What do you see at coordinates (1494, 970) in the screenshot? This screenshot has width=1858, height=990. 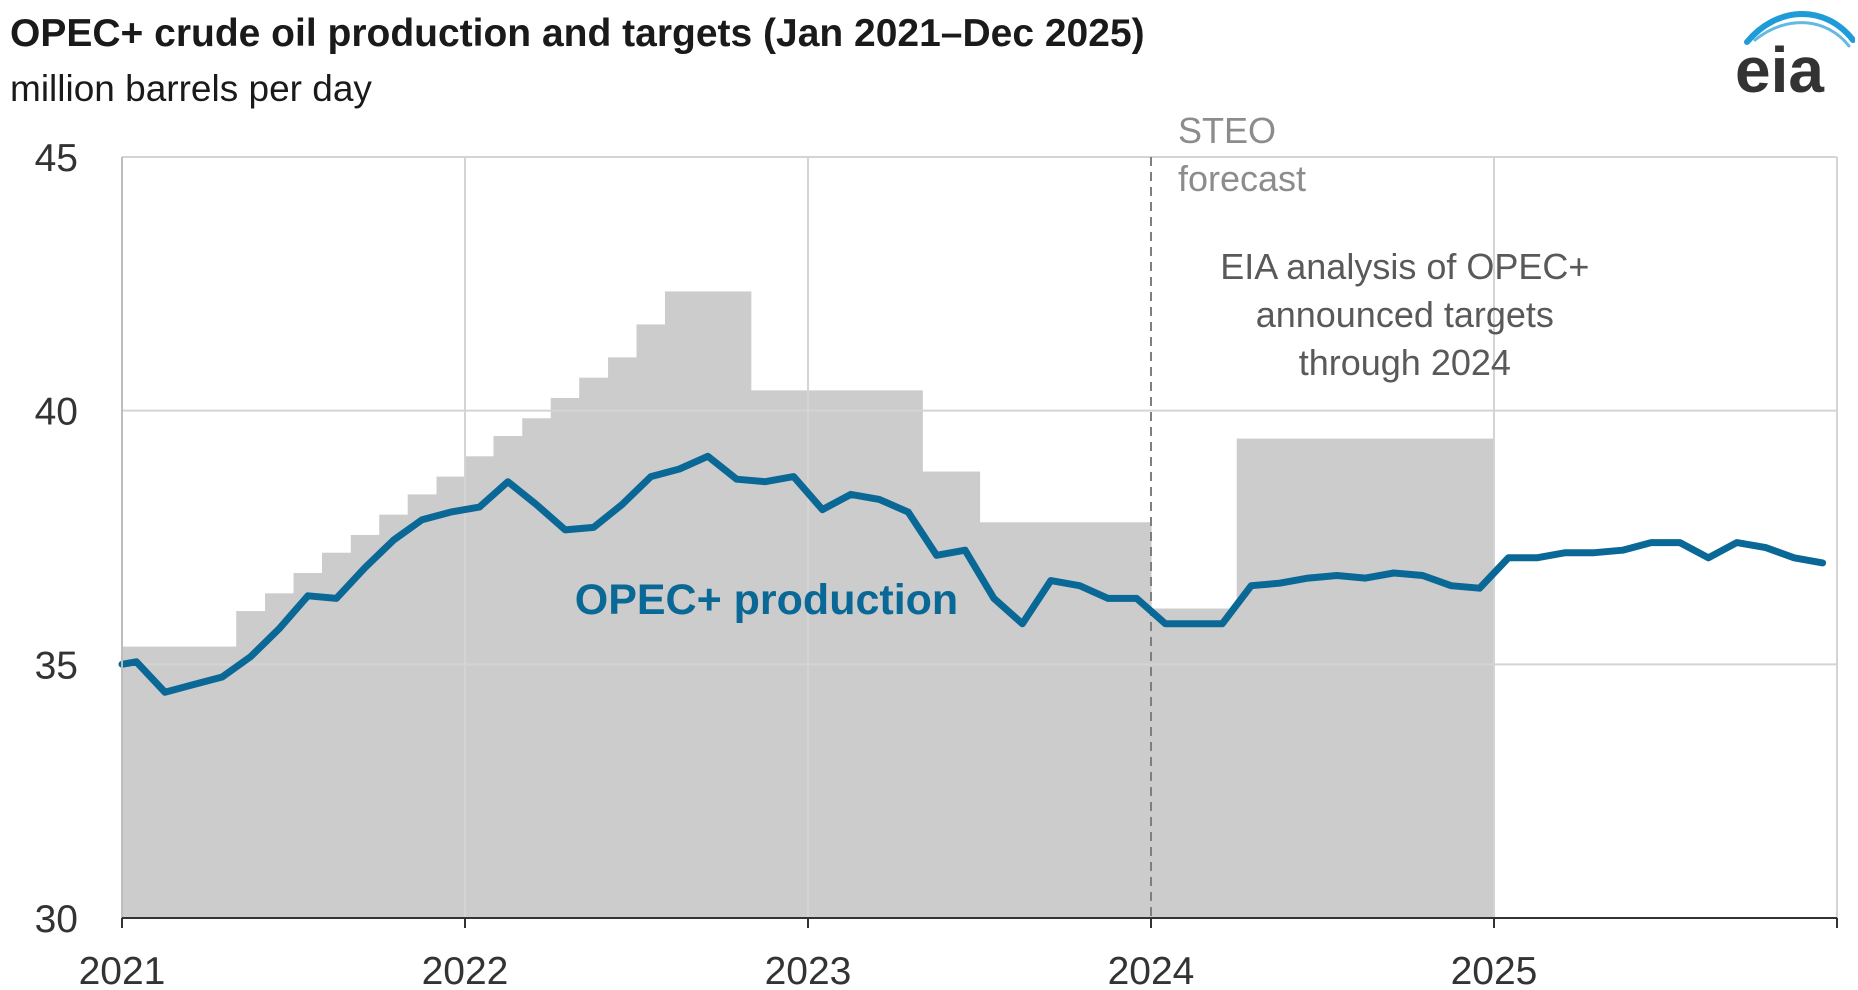 I see `x-tick-label-4: 2025` at bounding box center [1494, 970].